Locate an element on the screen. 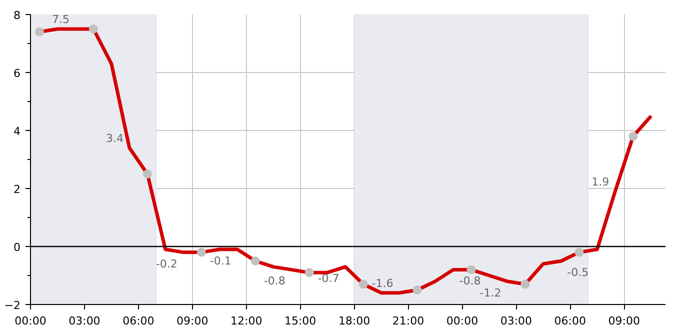 The width and height of the screenshot is (685, 330). data-label: -1.6 is located at coordinates (383, 283).